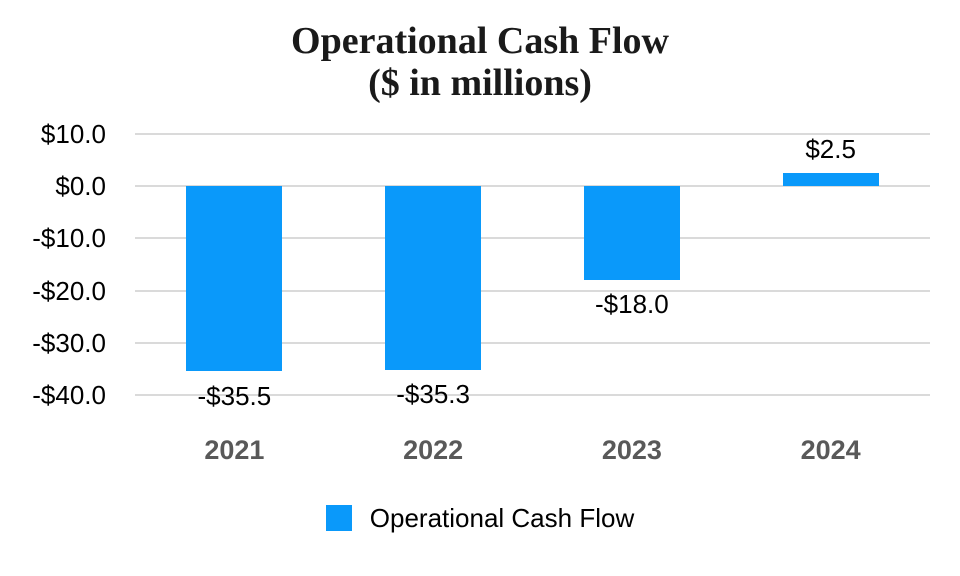 The height and width of the screenshot is (576, 960). What do you see at coordinates (69, 238) in the screenshot?
I see `y-axis-tick-label: -$10.0` at bounding box center [69, 238].